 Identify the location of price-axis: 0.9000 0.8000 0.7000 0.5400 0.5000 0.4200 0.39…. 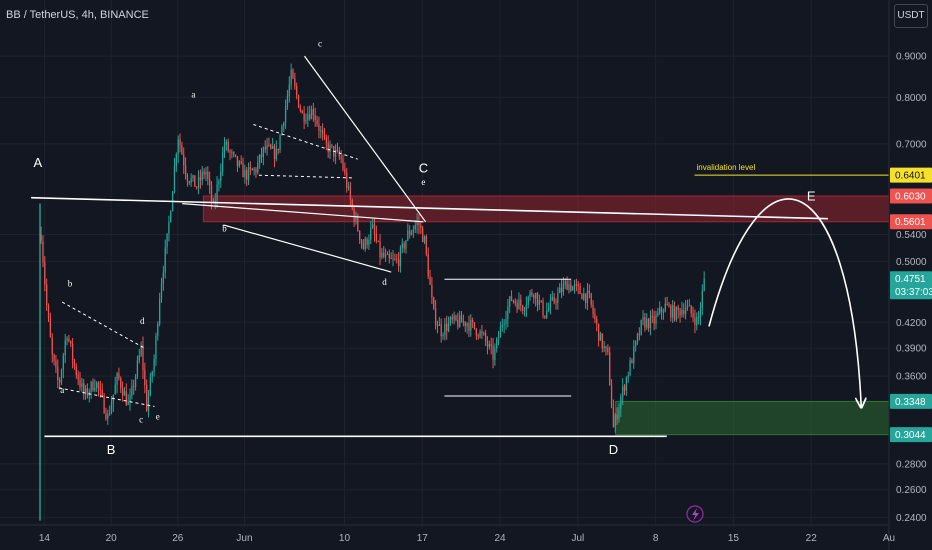
(910, 275).